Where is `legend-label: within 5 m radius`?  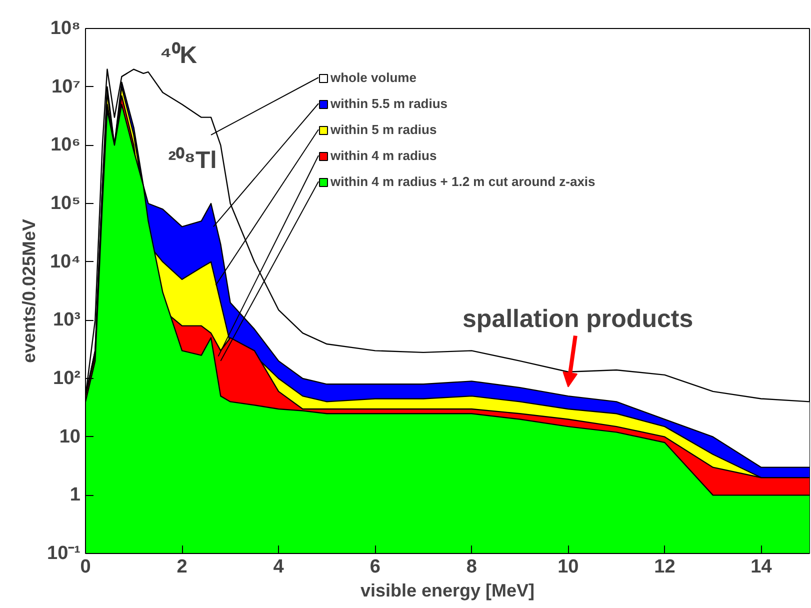
legend-label: within 5 m radius is located at coordinates (383, 129).